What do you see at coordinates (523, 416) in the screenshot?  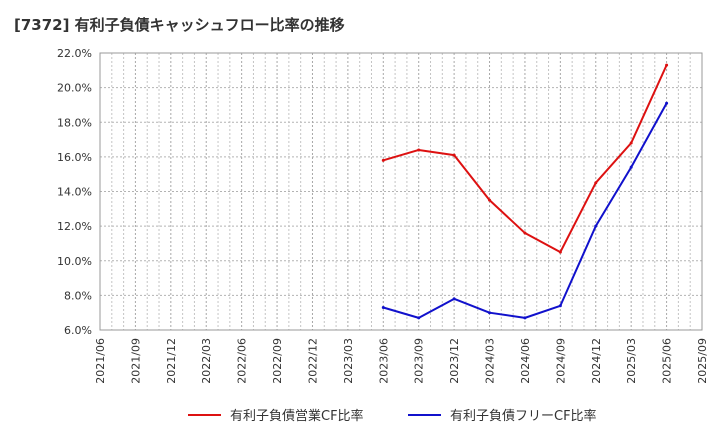 I see `legend-label-2: 有利子負債フリーCF比率` at bounding box center [523, 416].